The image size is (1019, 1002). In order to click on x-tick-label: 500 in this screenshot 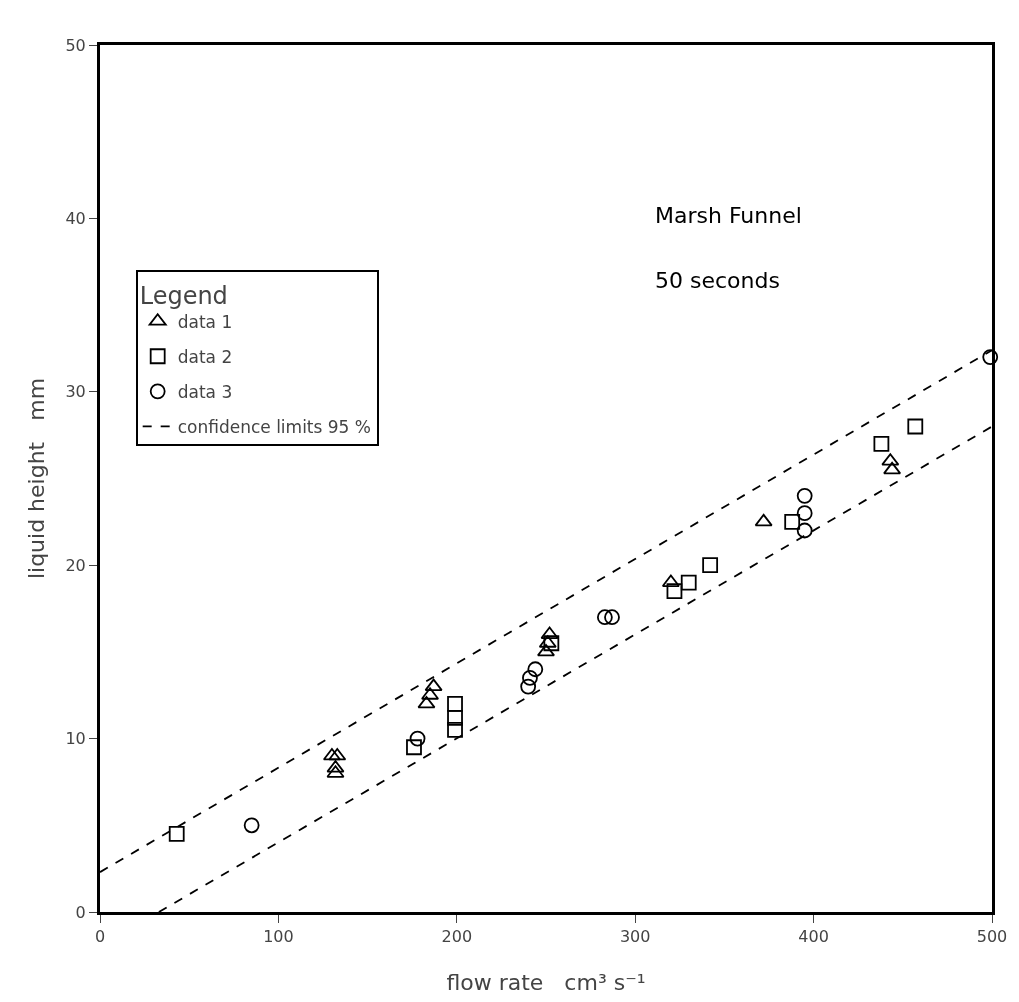, I will do `click(992, 937)`.